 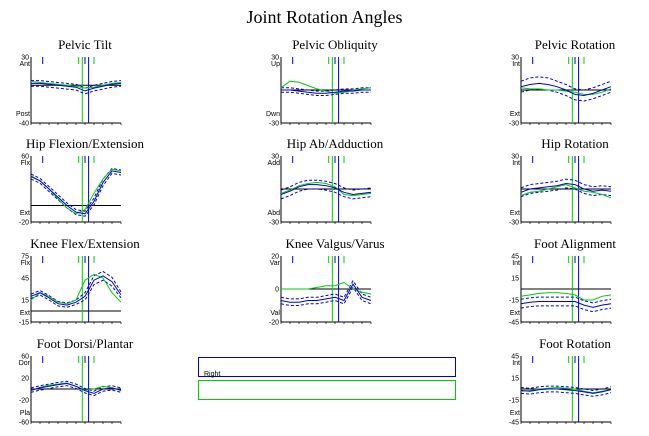 What do you see at coordinates (273, 114) in the screenshot?
I see `lower-direction-label: Dwn` at bounding box center [273, 114].